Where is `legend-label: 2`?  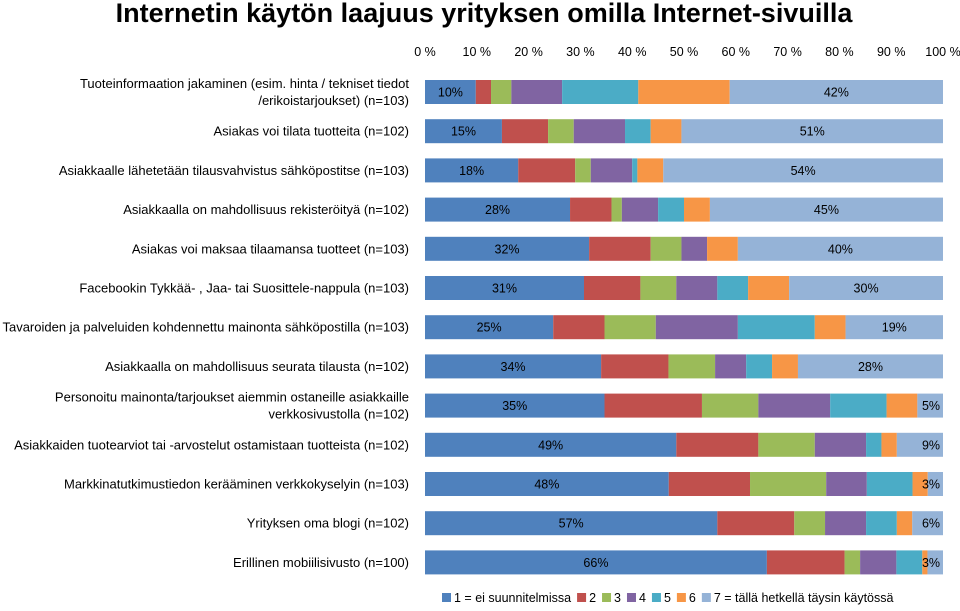 legend-label: 2 is located at coordinates (592, 598).